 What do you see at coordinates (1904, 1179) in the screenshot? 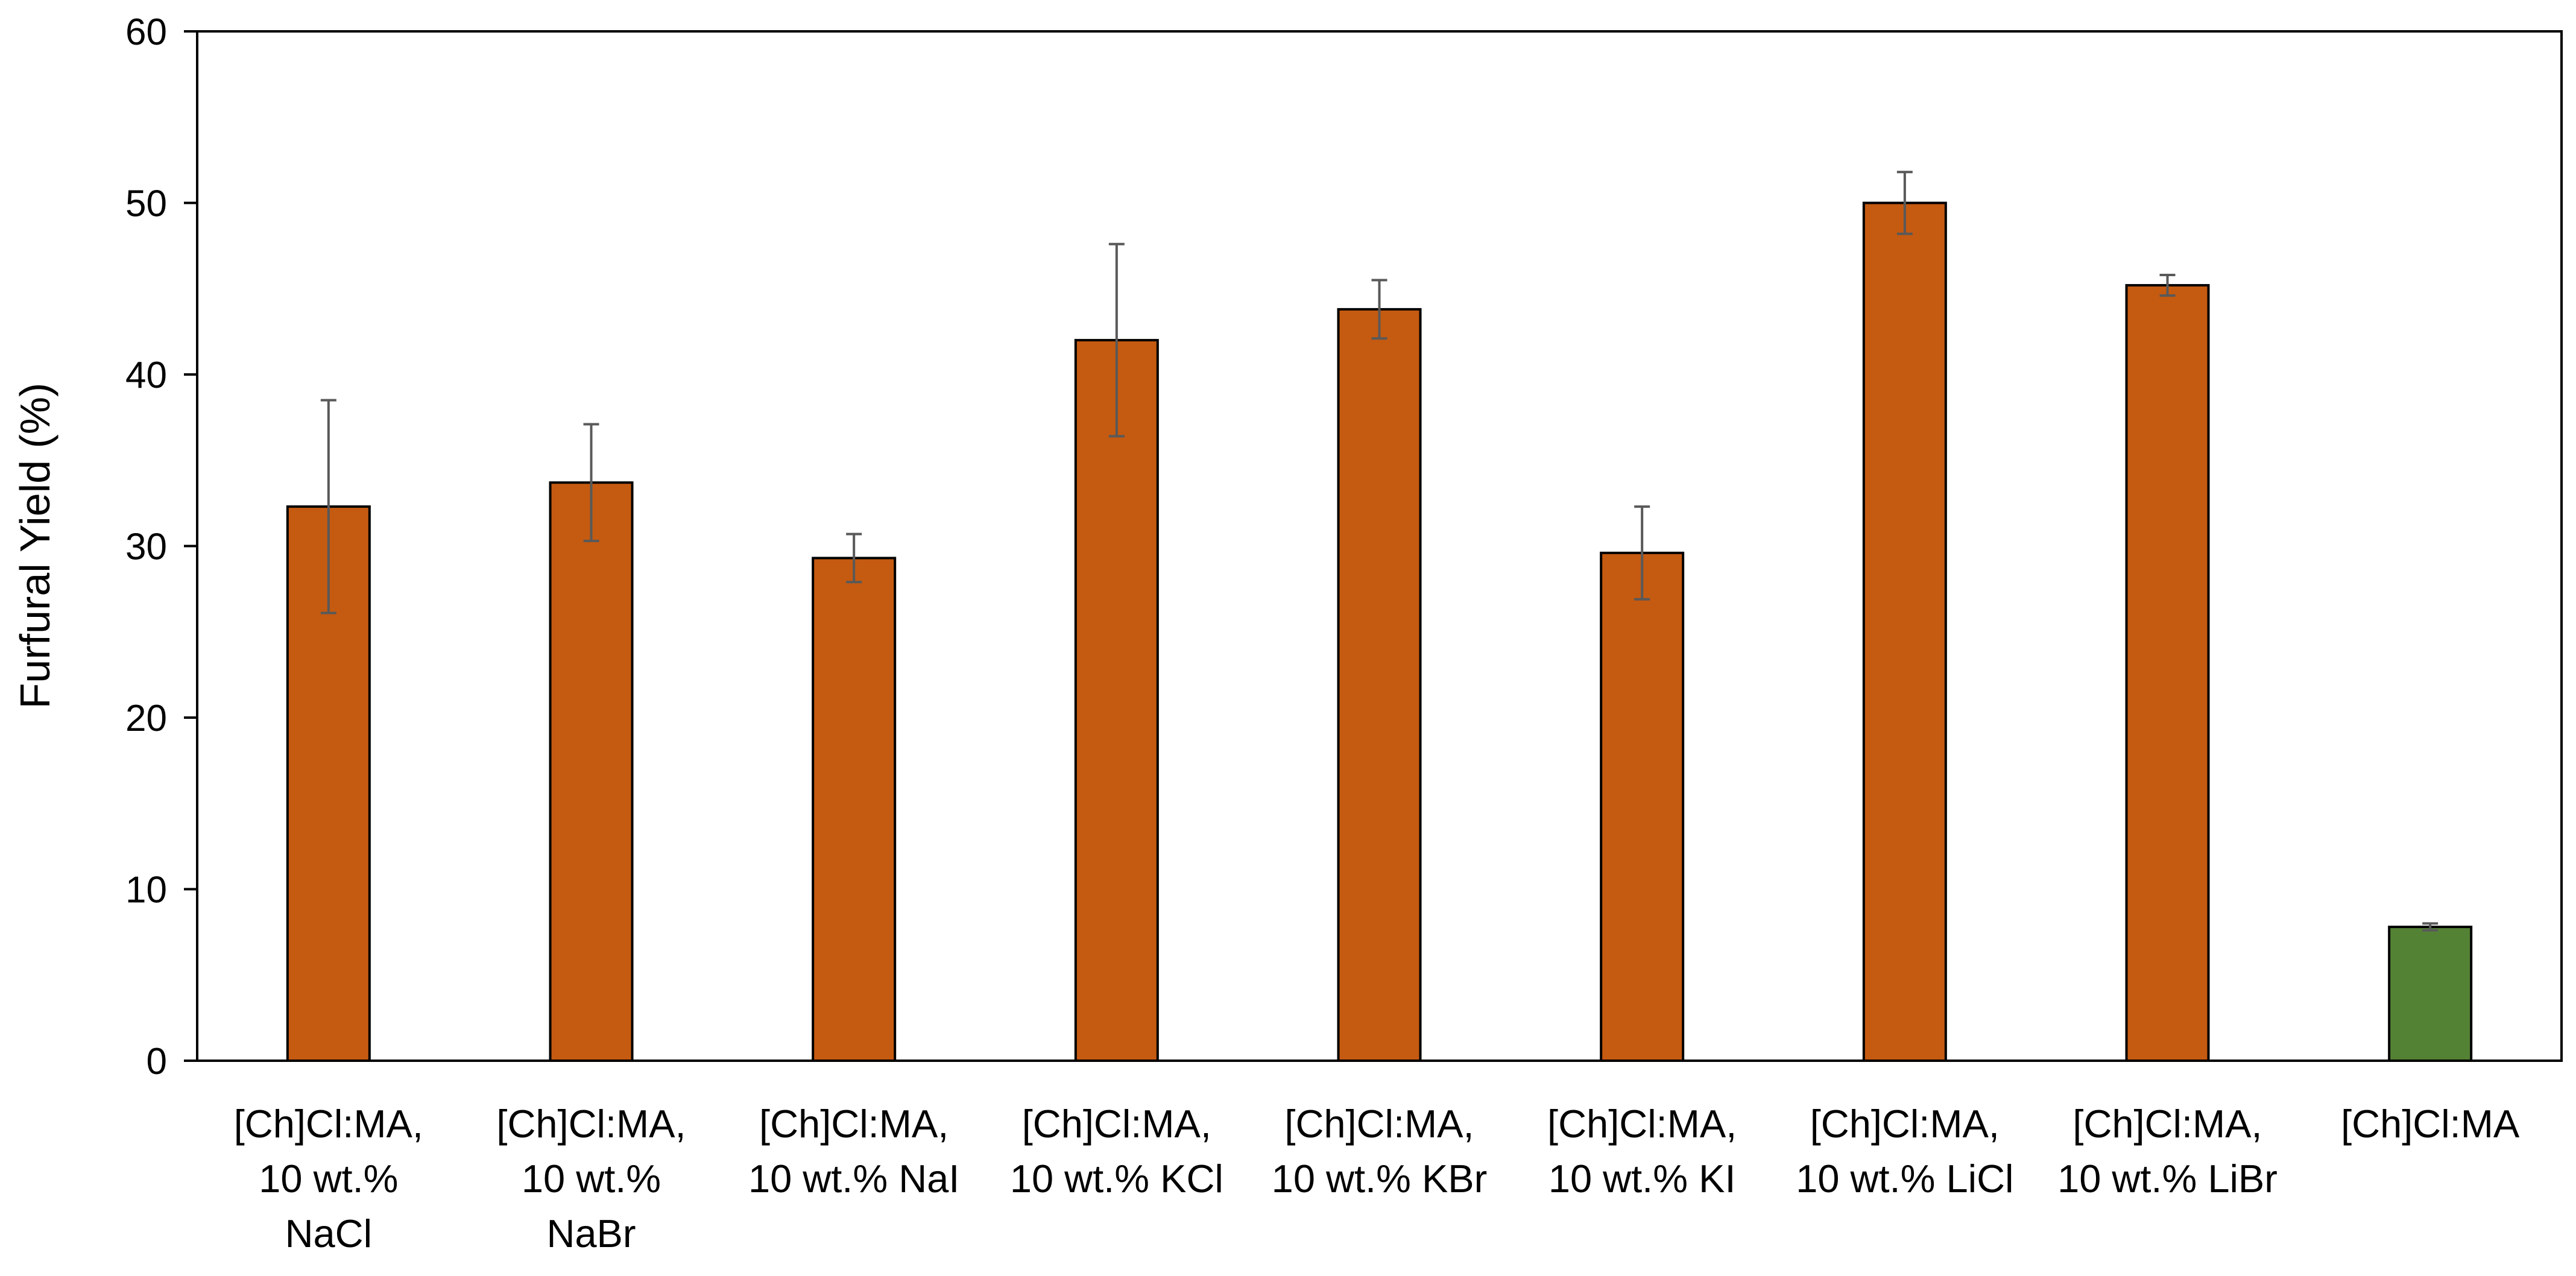
I see `x-category-label-line: 10 wt.% LiCl` at bounding box center [1904, 1179].